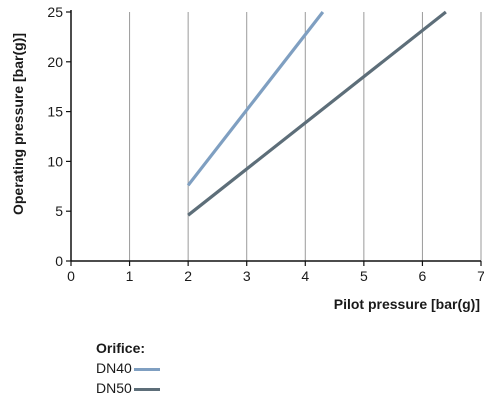  Describe the element at coordinates (423, 276) in the screenshot. I see `x-tick-label-6: 6` at that location.